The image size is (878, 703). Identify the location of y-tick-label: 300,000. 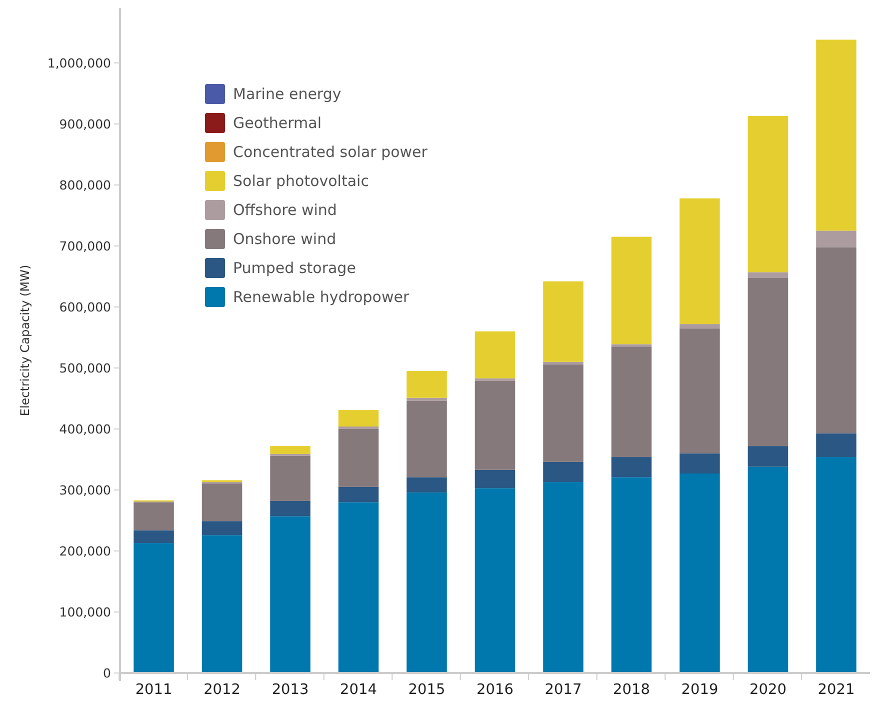
(85, 490).